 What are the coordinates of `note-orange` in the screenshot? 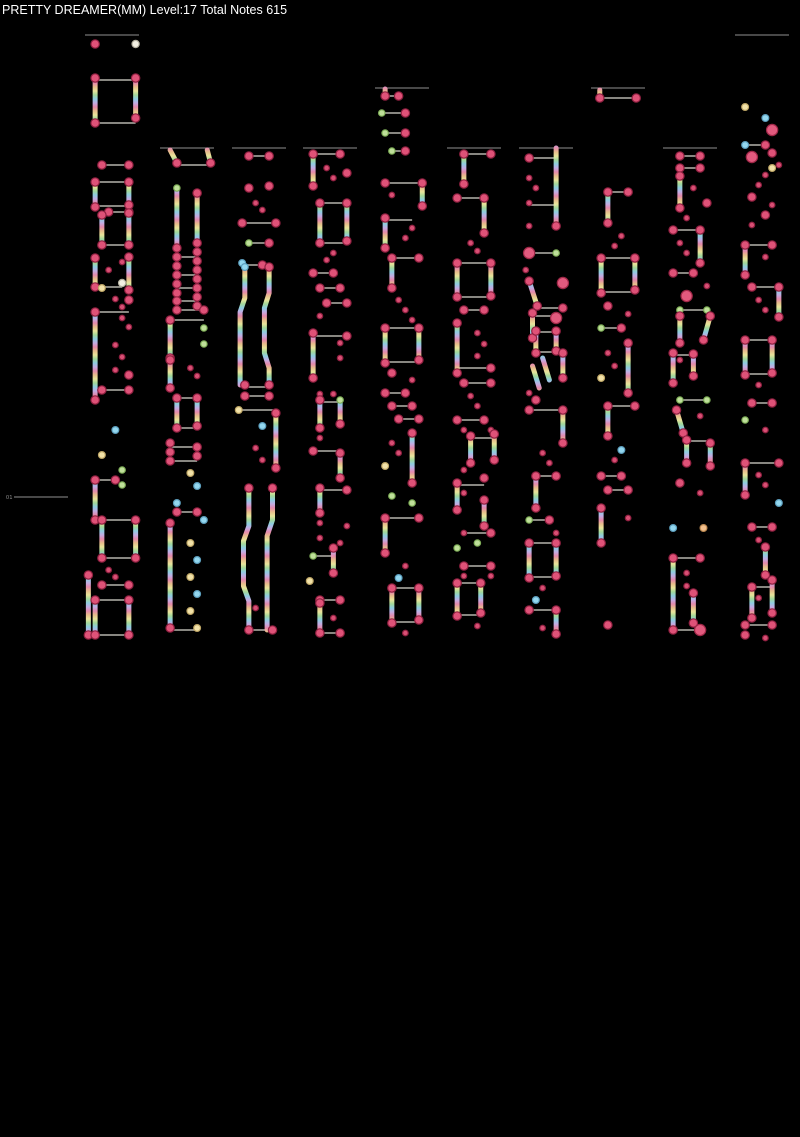 It's located at (703, 528).